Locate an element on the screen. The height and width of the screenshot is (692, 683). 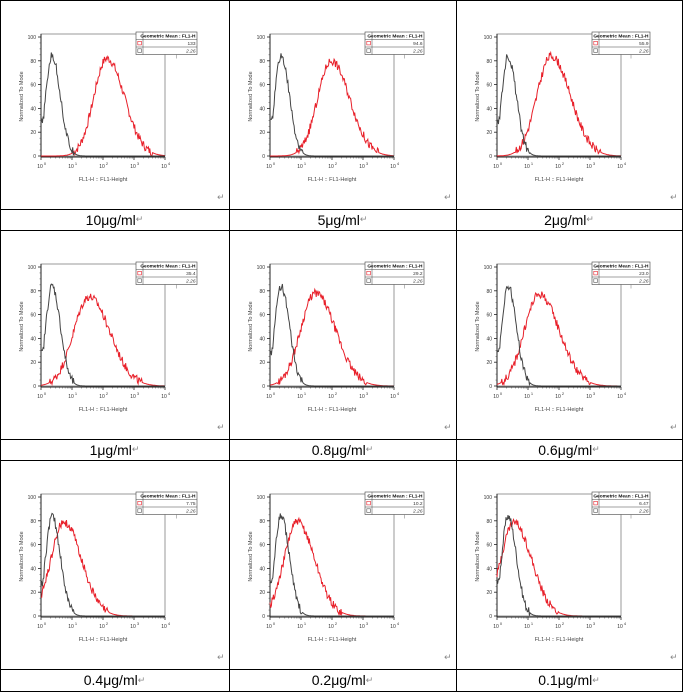
caption-text: 0.4μg/ml is located at coordinates (110, 680).